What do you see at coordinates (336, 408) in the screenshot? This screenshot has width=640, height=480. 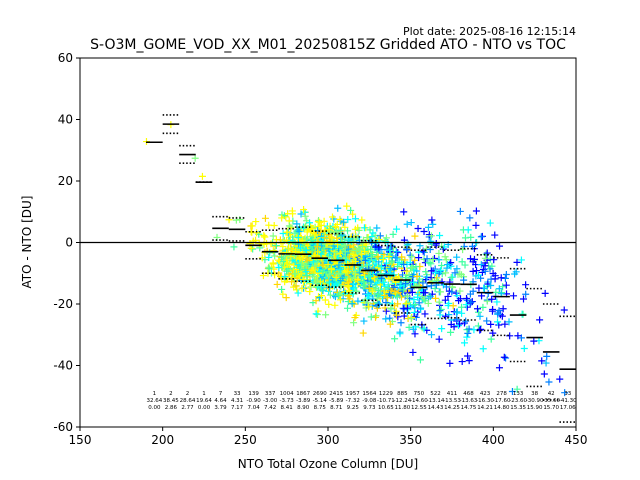 I see `bin-stat-sd: 8.71` at bounding box center [336, 408].